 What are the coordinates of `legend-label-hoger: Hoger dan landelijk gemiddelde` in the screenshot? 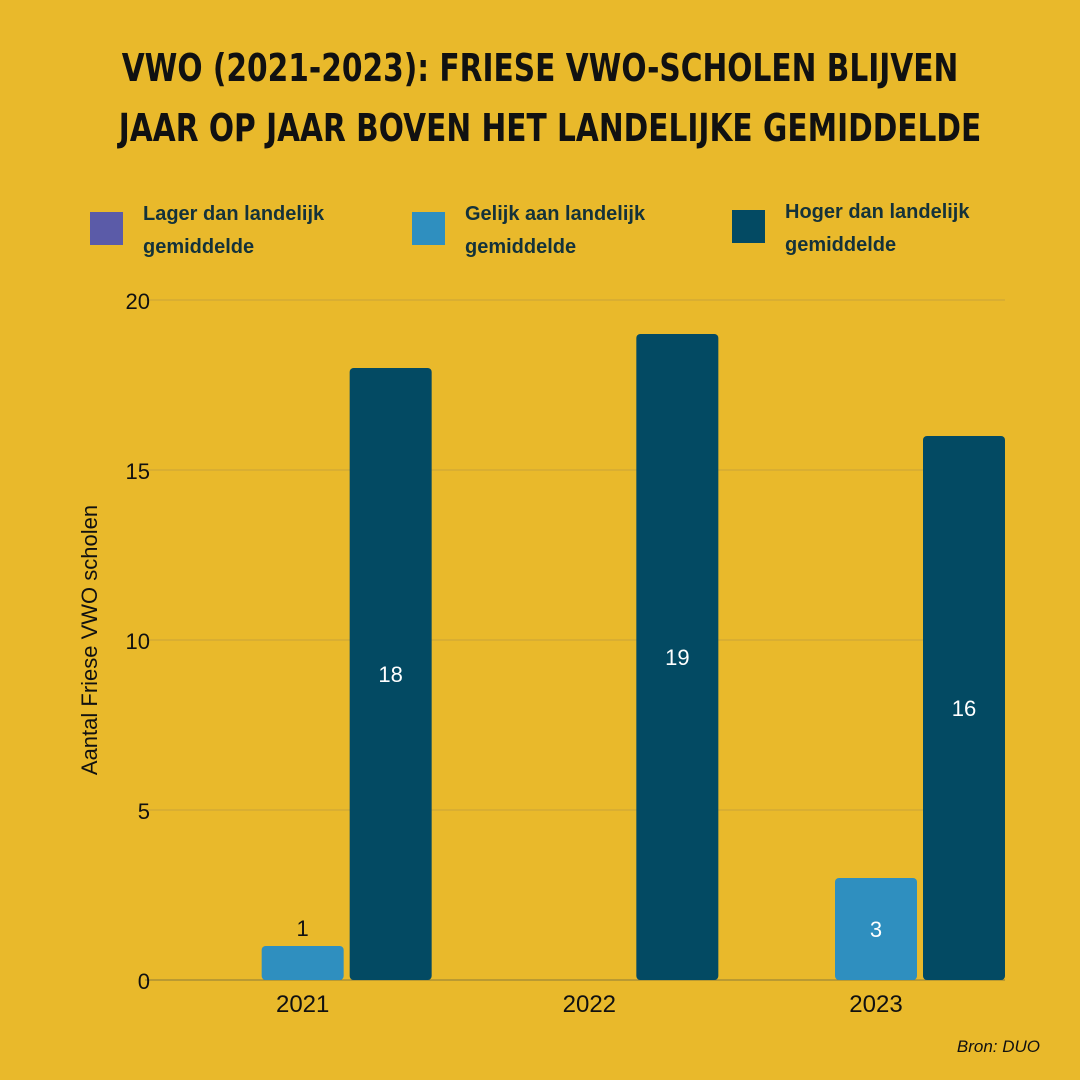 It's located at (877, 228).